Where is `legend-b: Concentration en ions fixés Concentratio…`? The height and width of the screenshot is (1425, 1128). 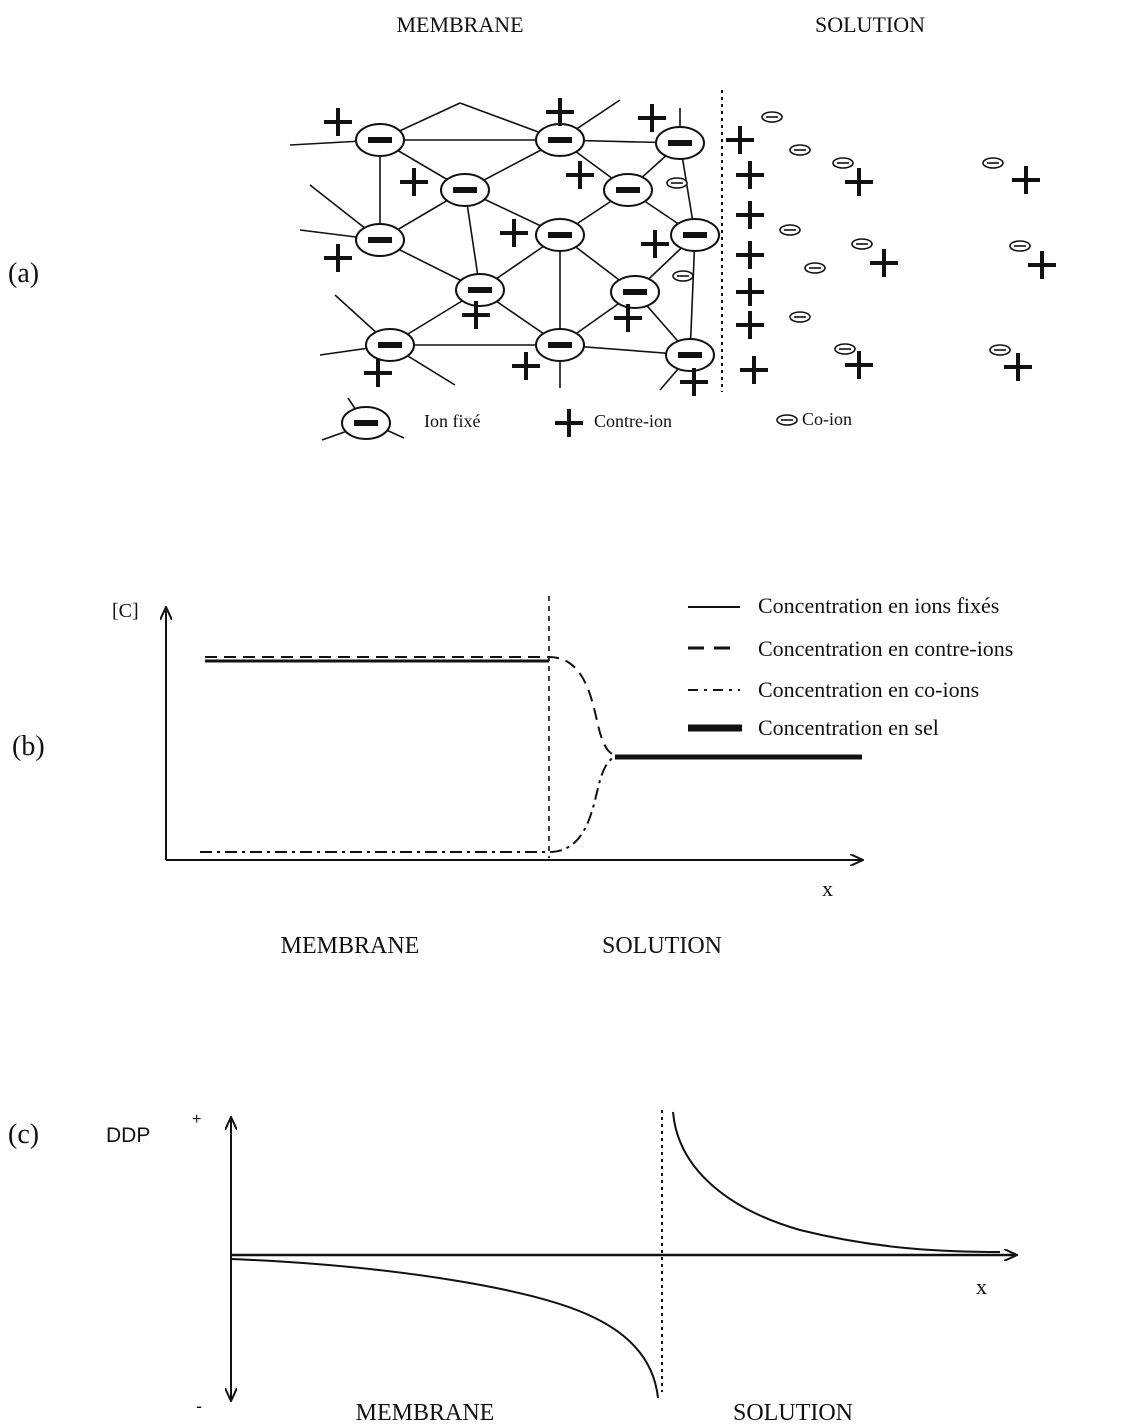 legend-b: Concentration en ions fixés Concentratio… is located at coordinates (850, 666).